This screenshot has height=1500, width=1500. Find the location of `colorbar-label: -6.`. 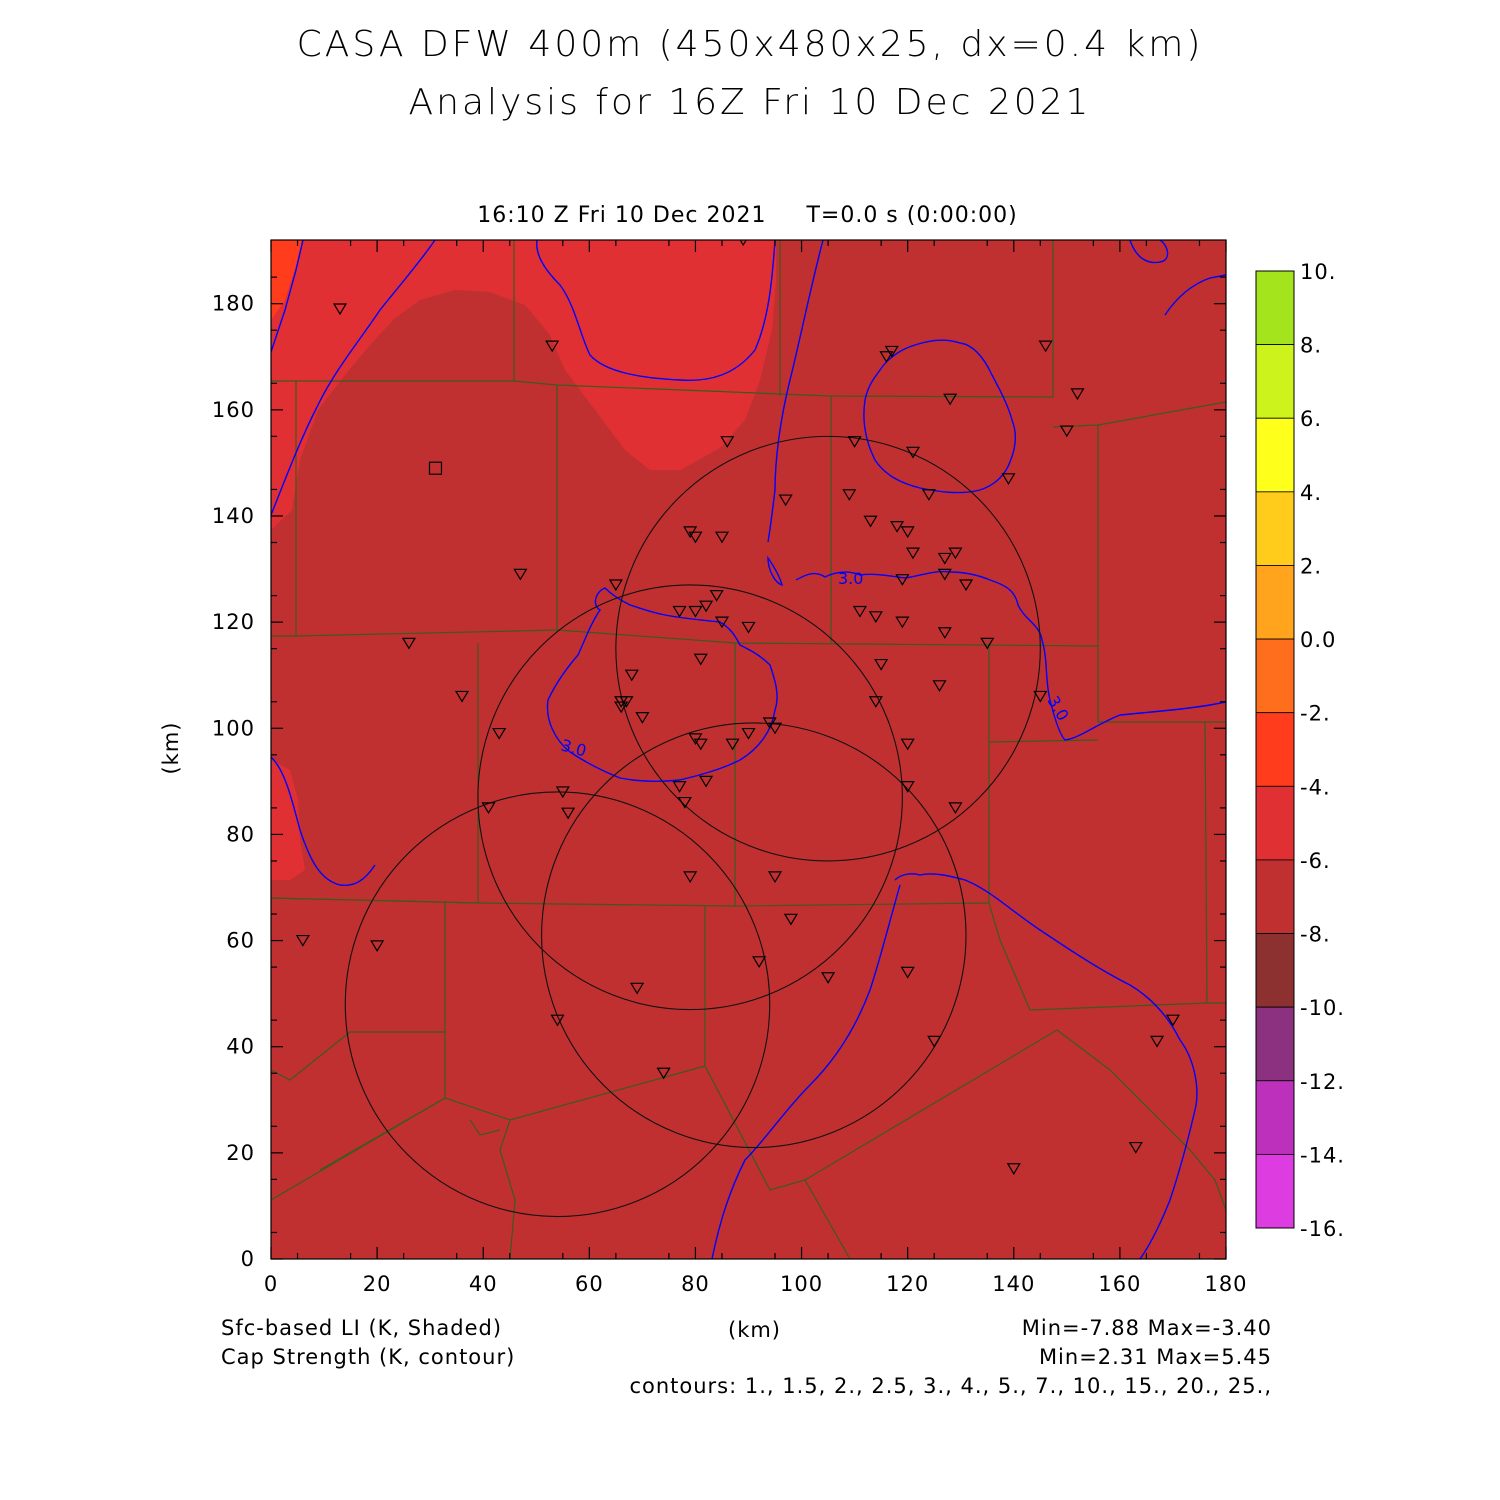

colorbar-label: -6. is located at coordinates (1315, 861).